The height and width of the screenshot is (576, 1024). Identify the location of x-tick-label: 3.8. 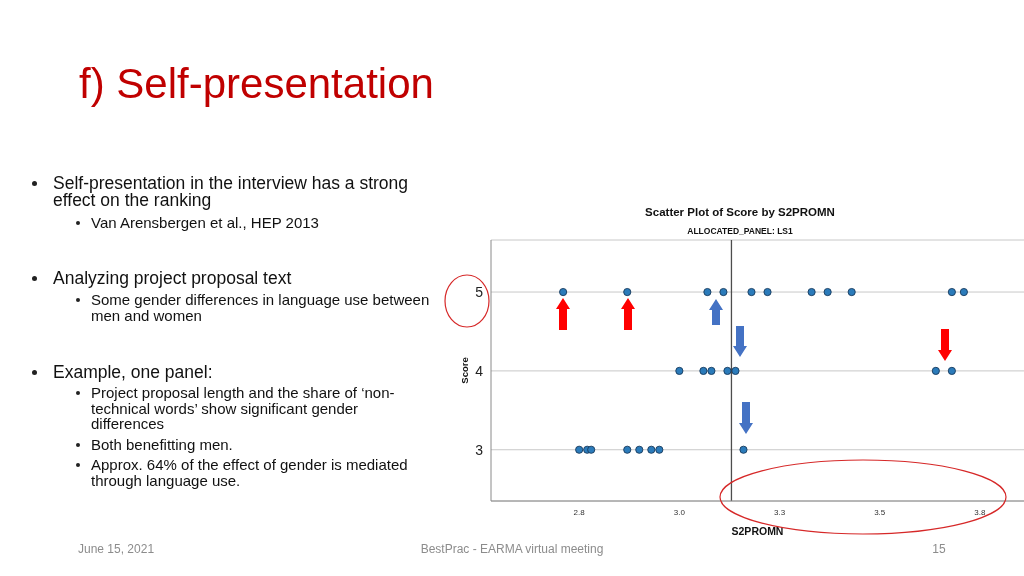
(980, 512).